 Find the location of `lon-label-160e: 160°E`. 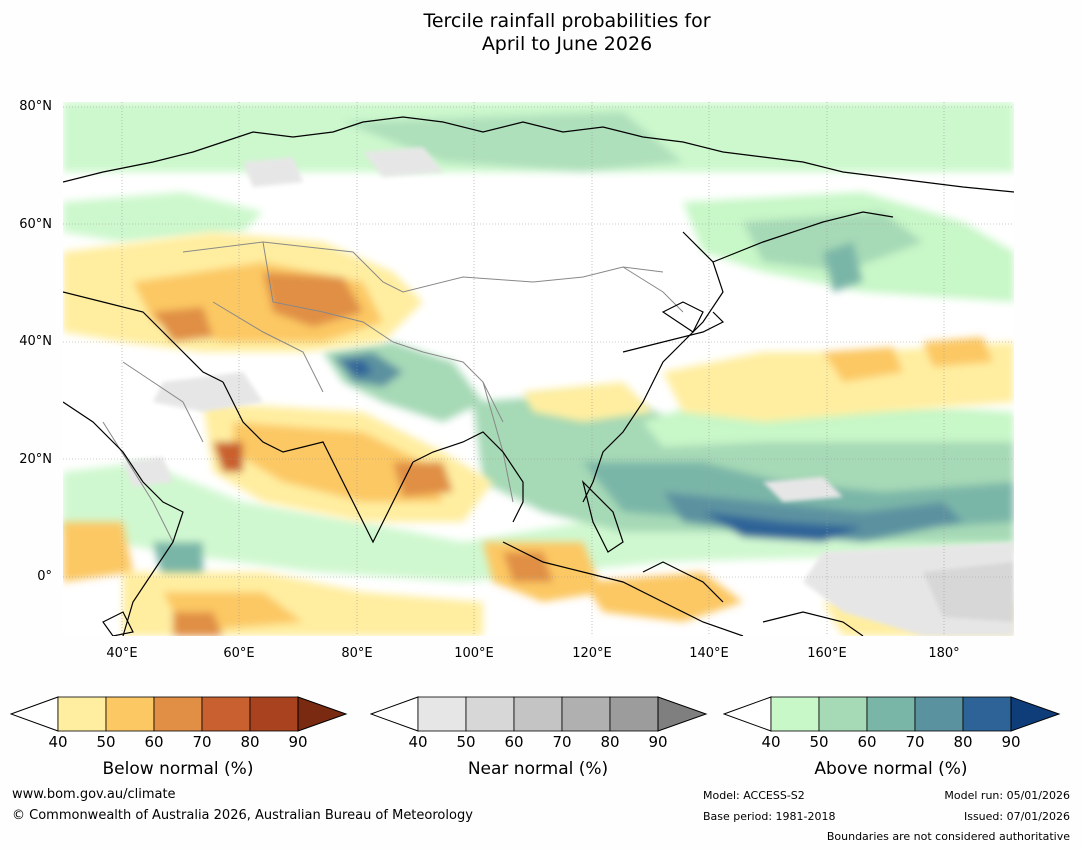

lon-label-160e: 160°E is located at coordinates (827, 653).